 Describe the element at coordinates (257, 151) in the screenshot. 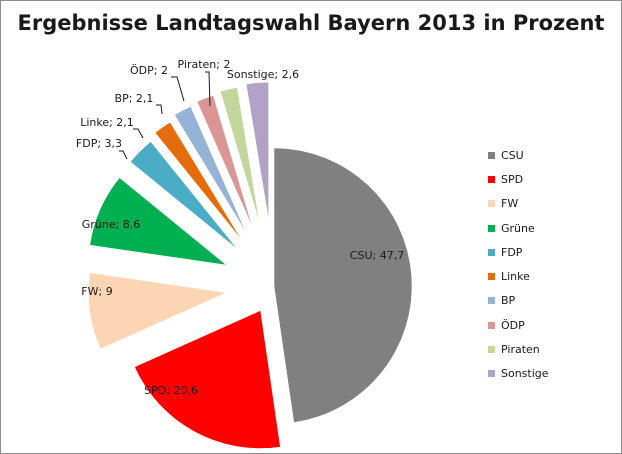

I see `pie-slice-sonstige` at that location.